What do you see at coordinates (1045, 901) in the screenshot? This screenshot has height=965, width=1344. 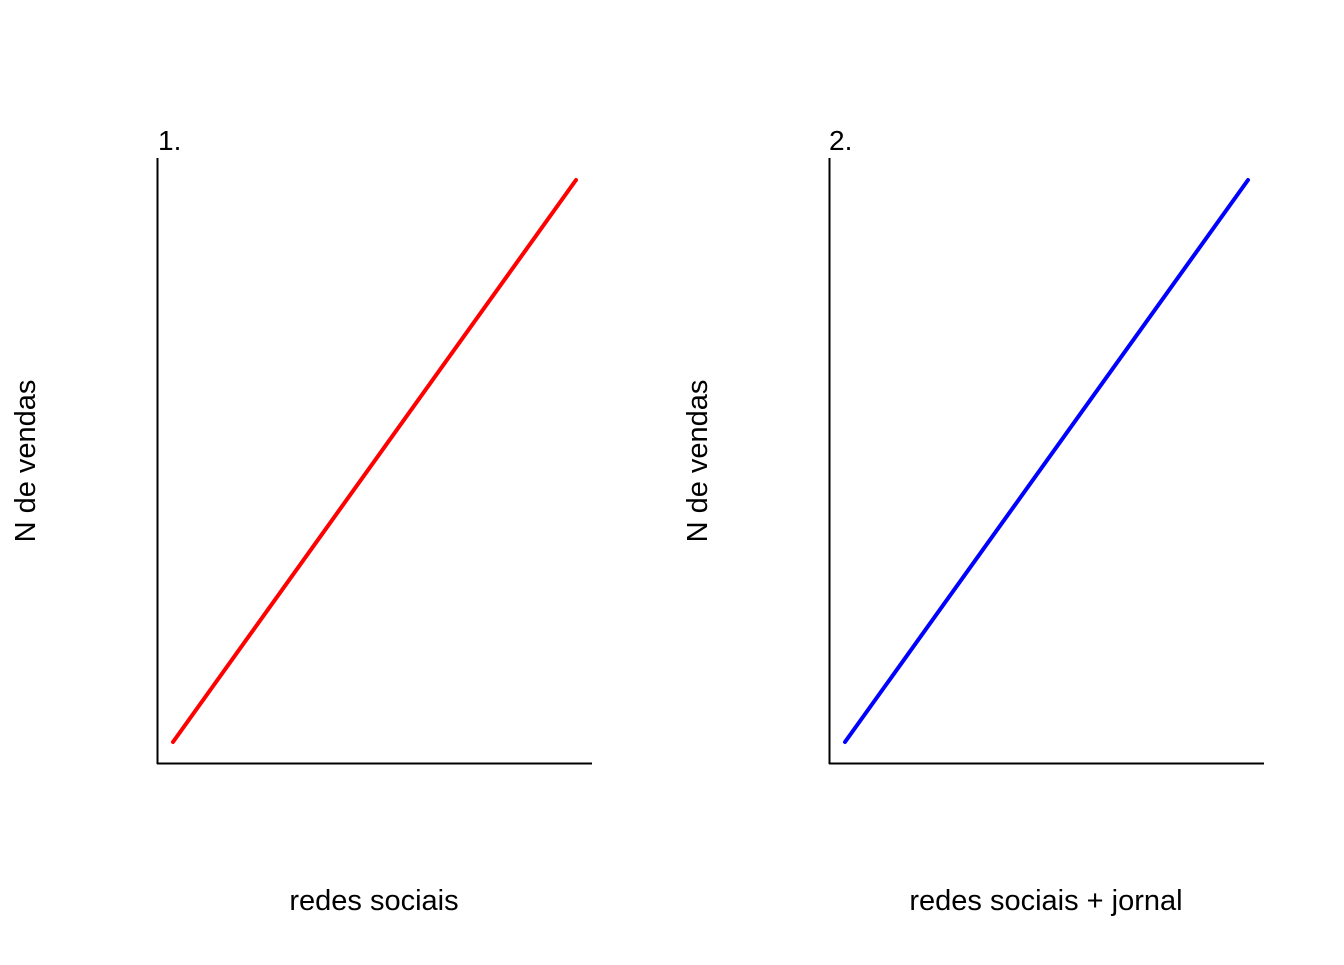 I see `panel-2-x-axis-label: redes sociais + jornal` at bounding box center [1045, 901].